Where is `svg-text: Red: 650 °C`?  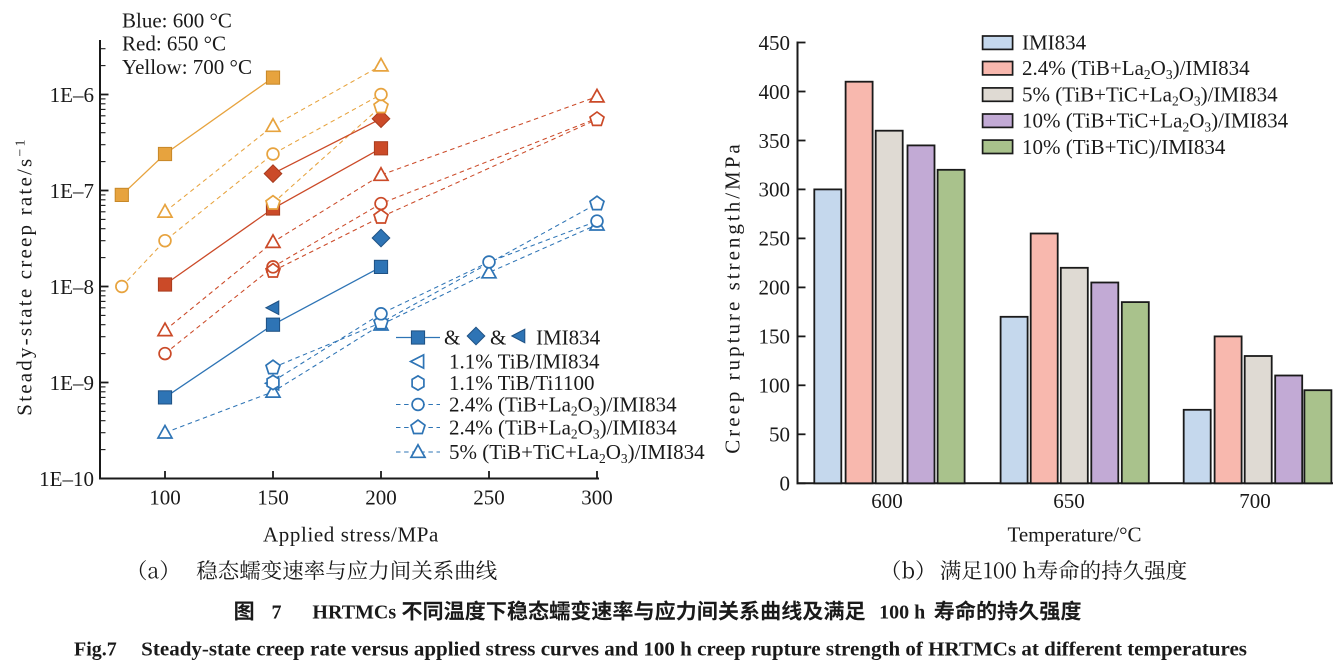 svg-text: Red: 650 °C is located at coordinates (174, 44).